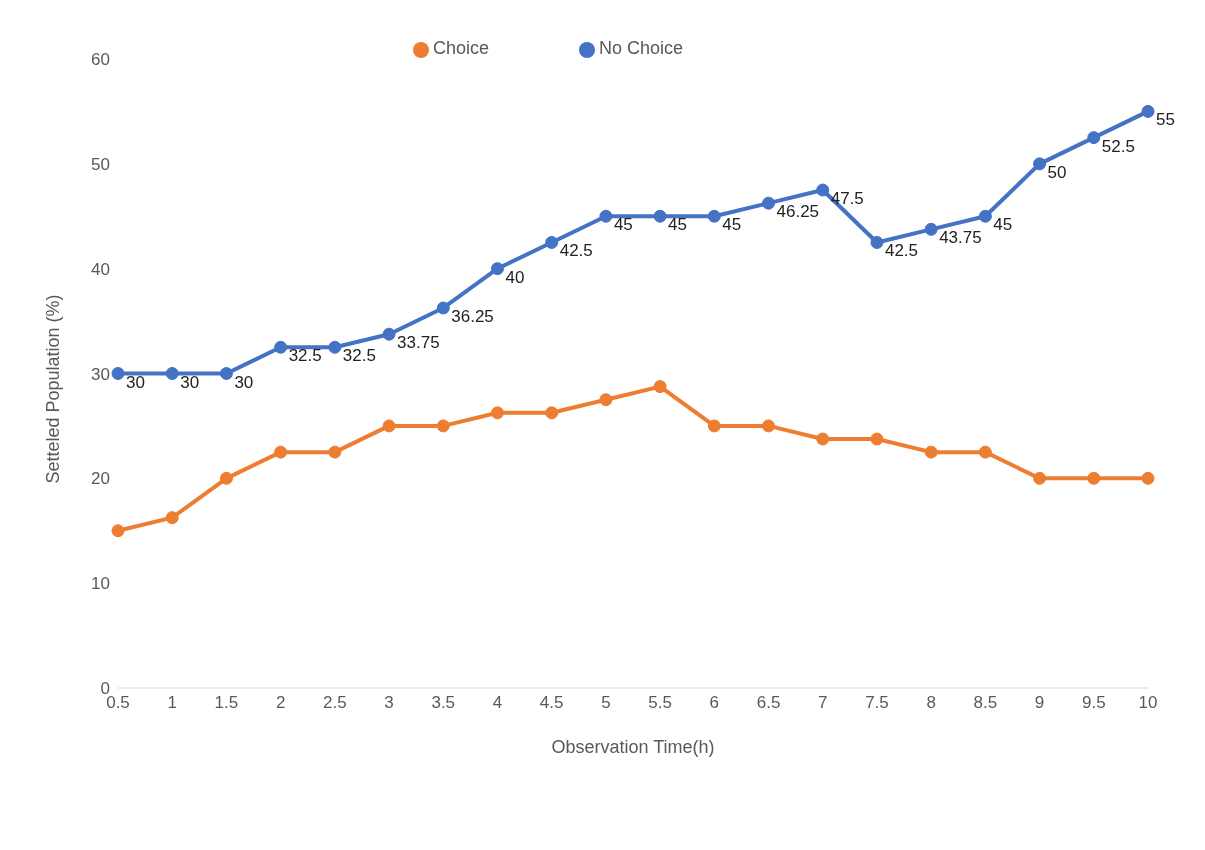 This screenshot has height=850, width=1205. I want to click on data-label: 33.75, so click(418, 343).